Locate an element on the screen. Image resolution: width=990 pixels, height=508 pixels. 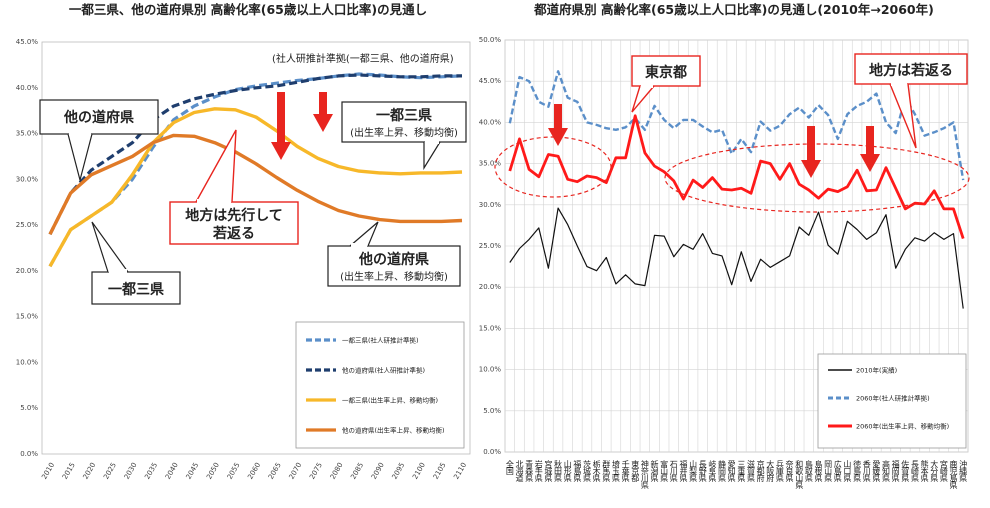
x-tick-label: 2085 is located at coordinates (357, 470).